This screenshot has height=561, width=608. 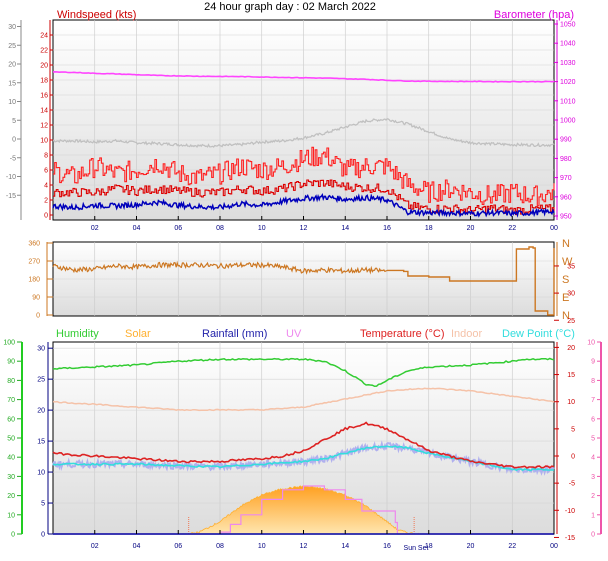 What do you see at coordinates (568, 121) in the screenshot?
I see `baro-tick-label: 1000` at bounding box center [568, 121].